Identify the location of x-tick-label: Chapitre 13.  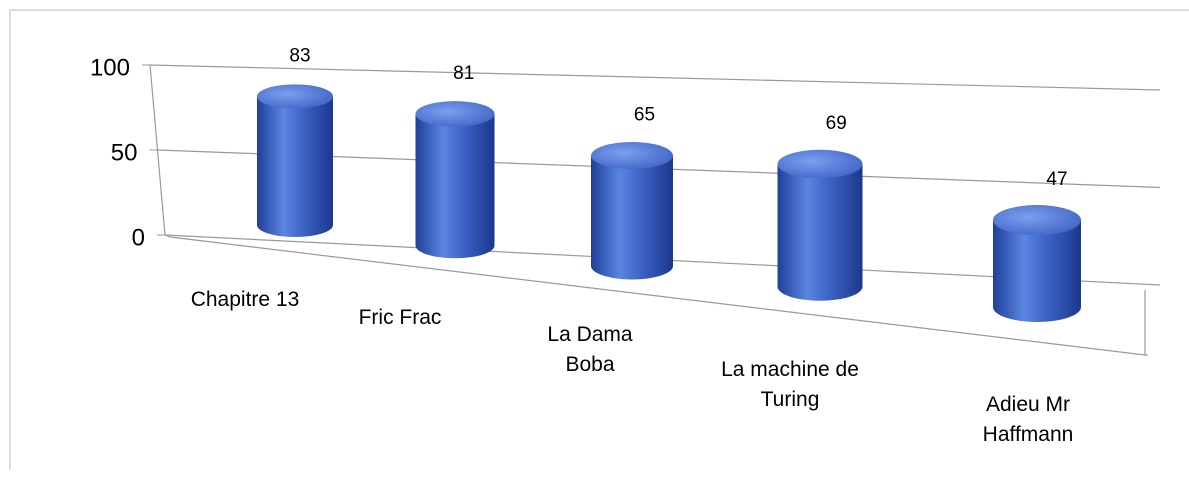
(245, 299).